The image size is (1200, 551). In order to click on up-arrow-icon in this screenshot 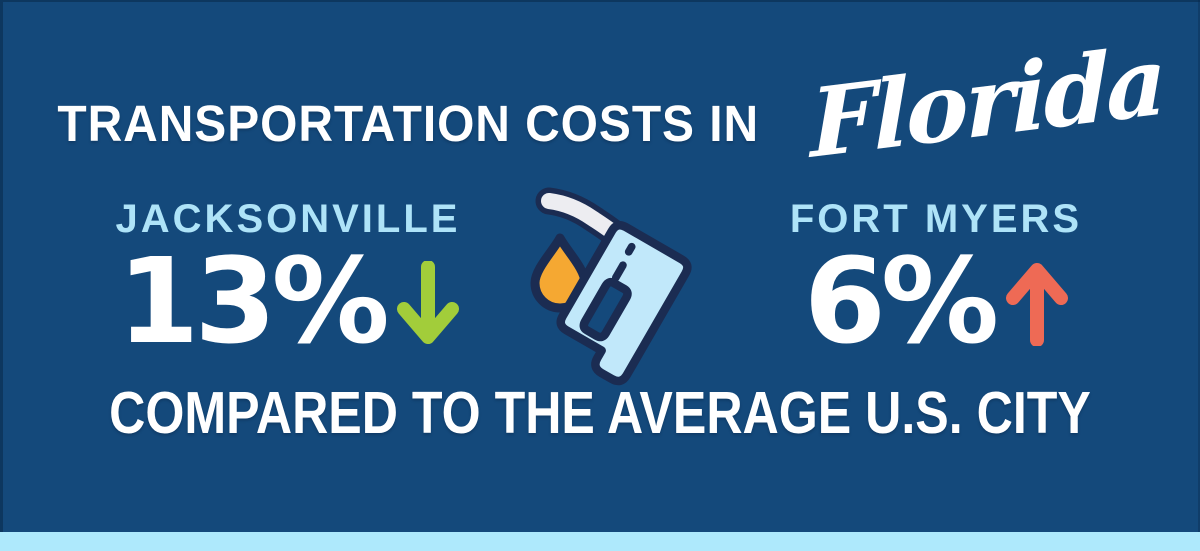, I will do `click(1037, 305)`.